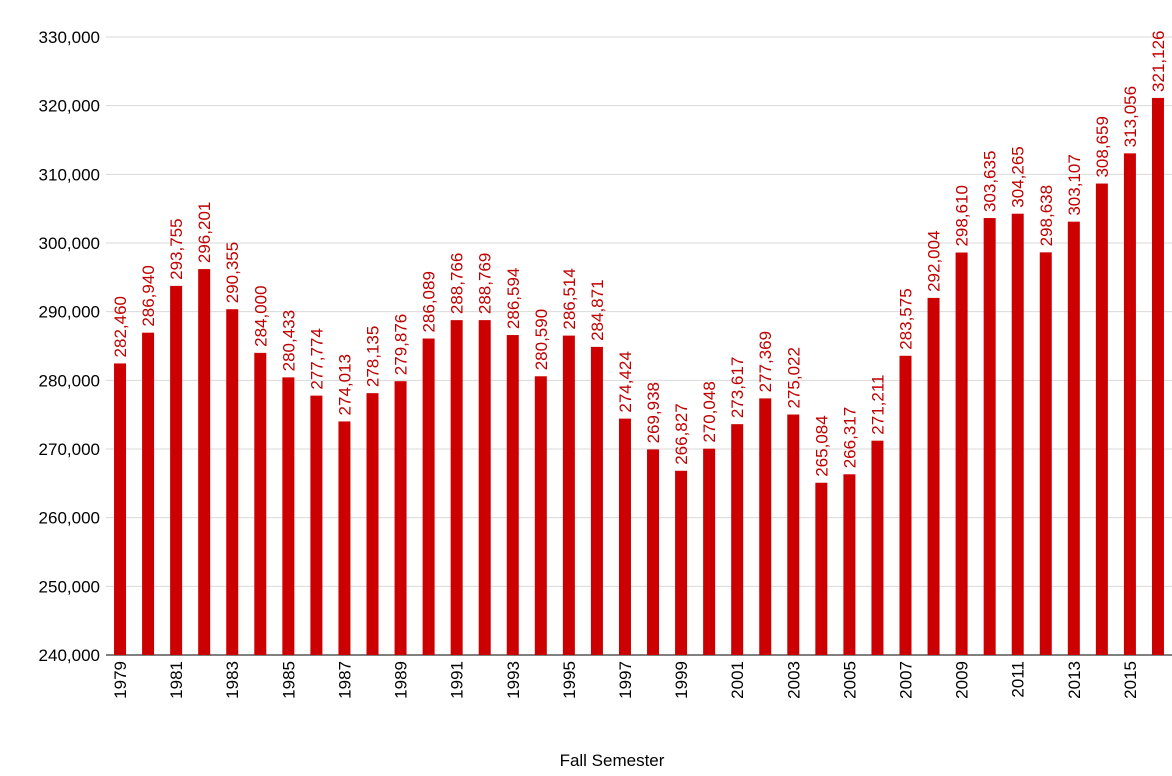  I want to click on x-tick-label: 1979, so click(120, 680).